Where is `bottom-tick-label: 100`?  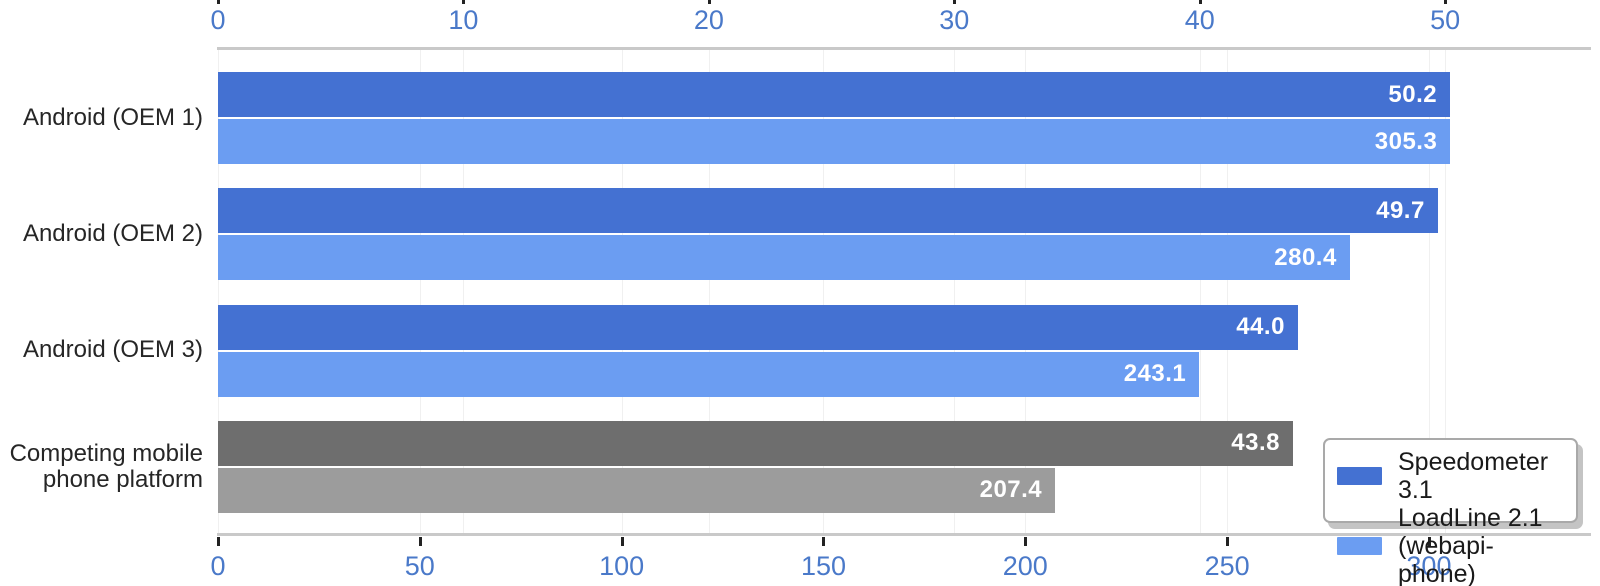 bottom-tick-label: 100 is located at coordinates (622, 566).